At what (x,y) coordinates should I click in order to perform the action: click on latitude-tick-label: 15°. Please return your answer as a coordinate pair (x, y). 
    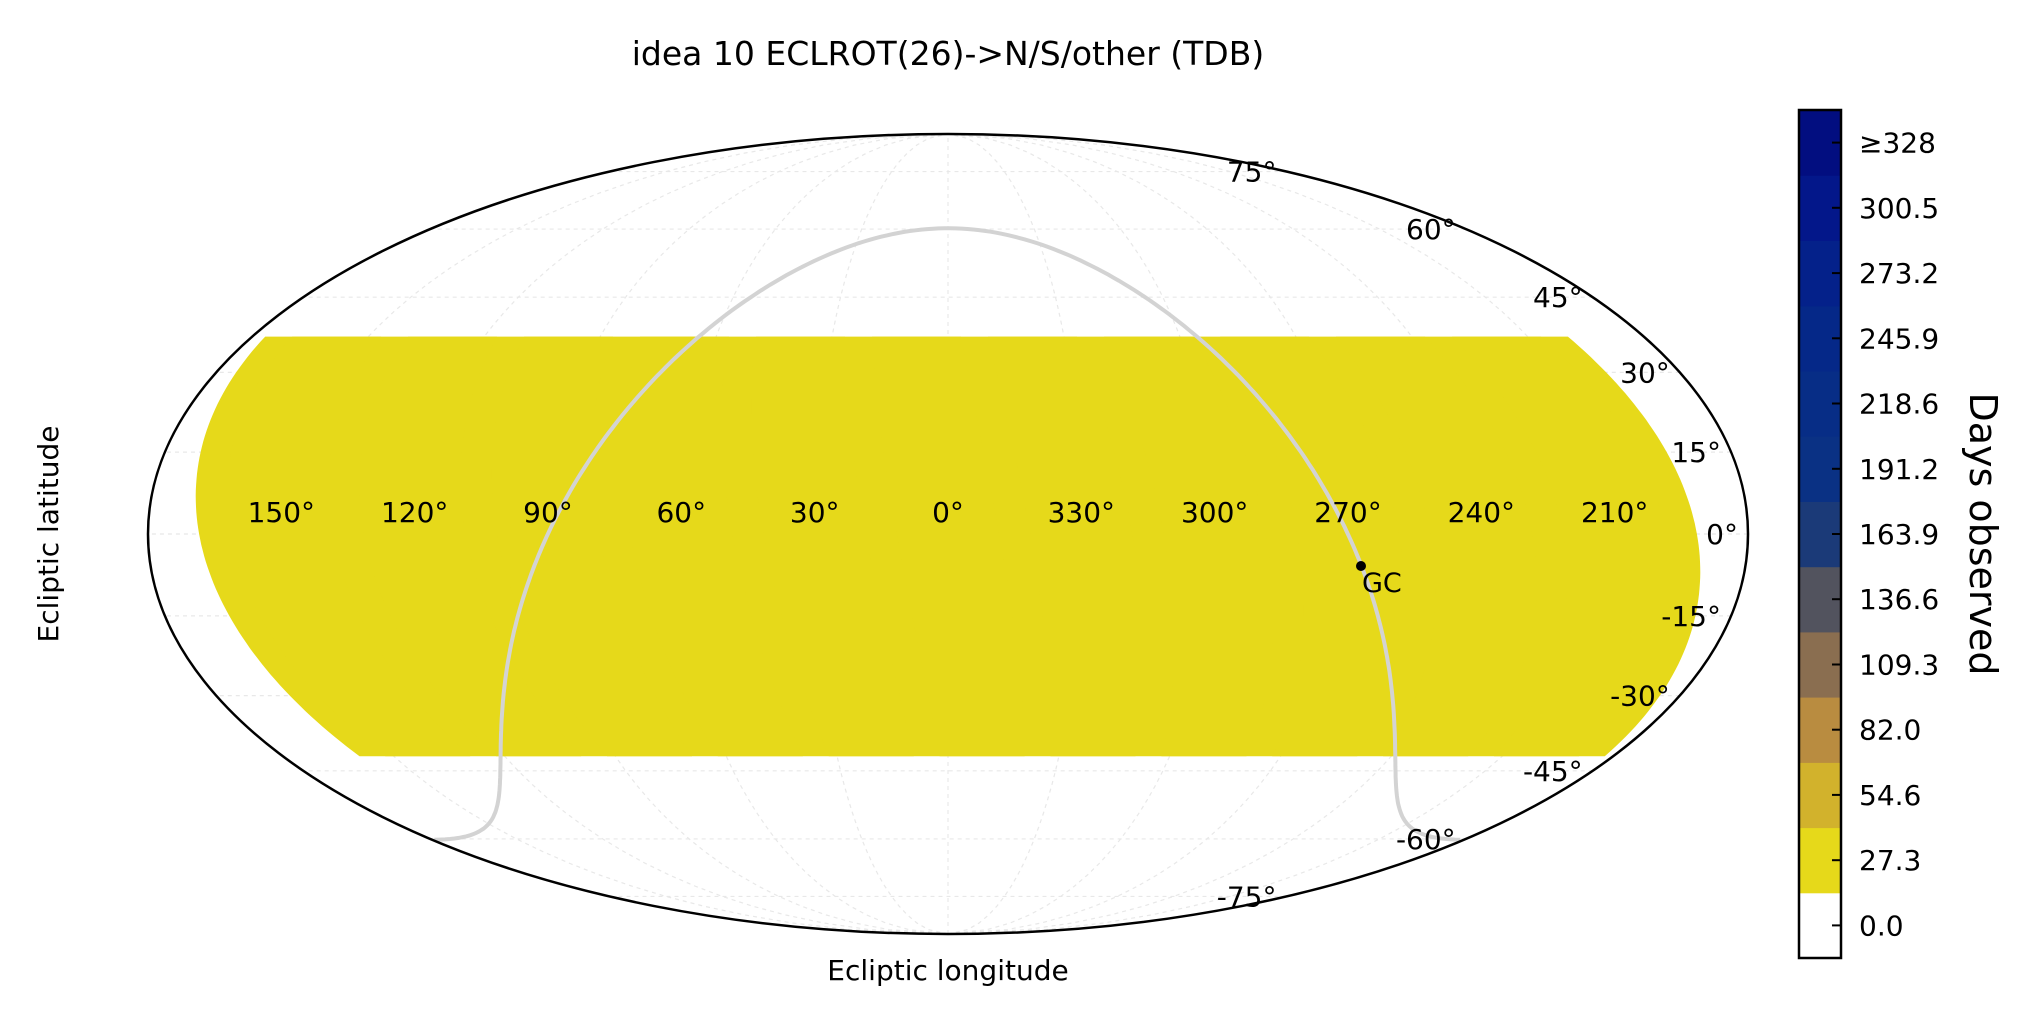
    Looking at the image, I should click on (1696, 452).